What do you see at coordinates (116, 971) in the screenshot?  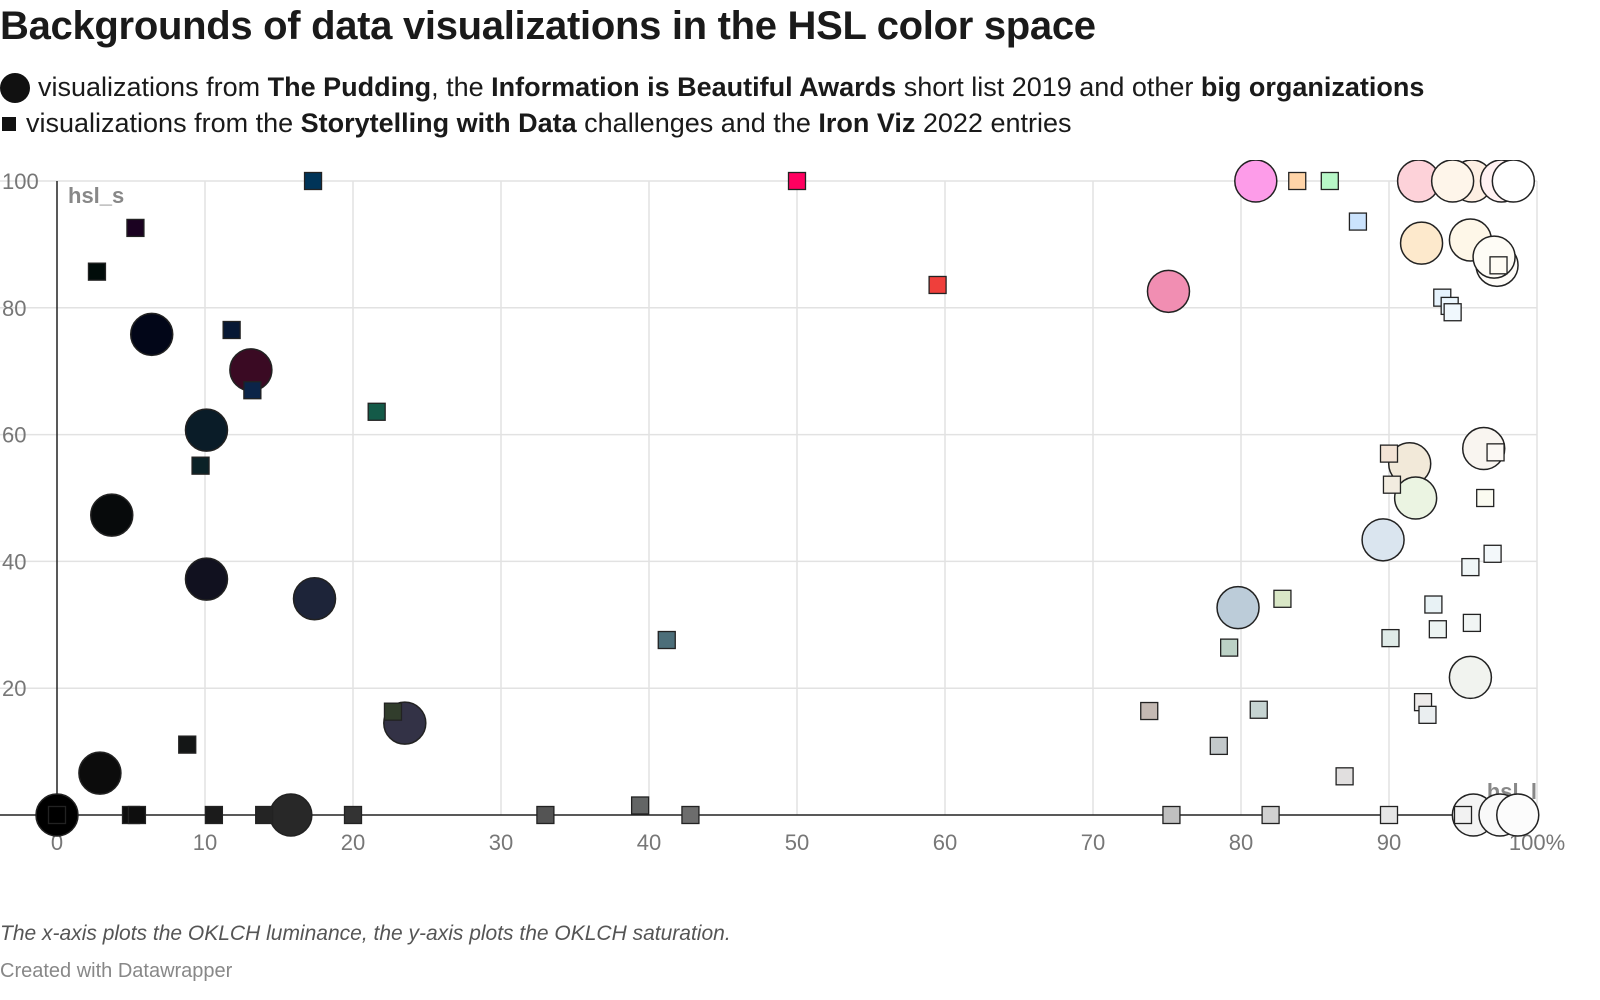 I see `credit-text: Created with Datawrapper` at bounding box center [116, 971].